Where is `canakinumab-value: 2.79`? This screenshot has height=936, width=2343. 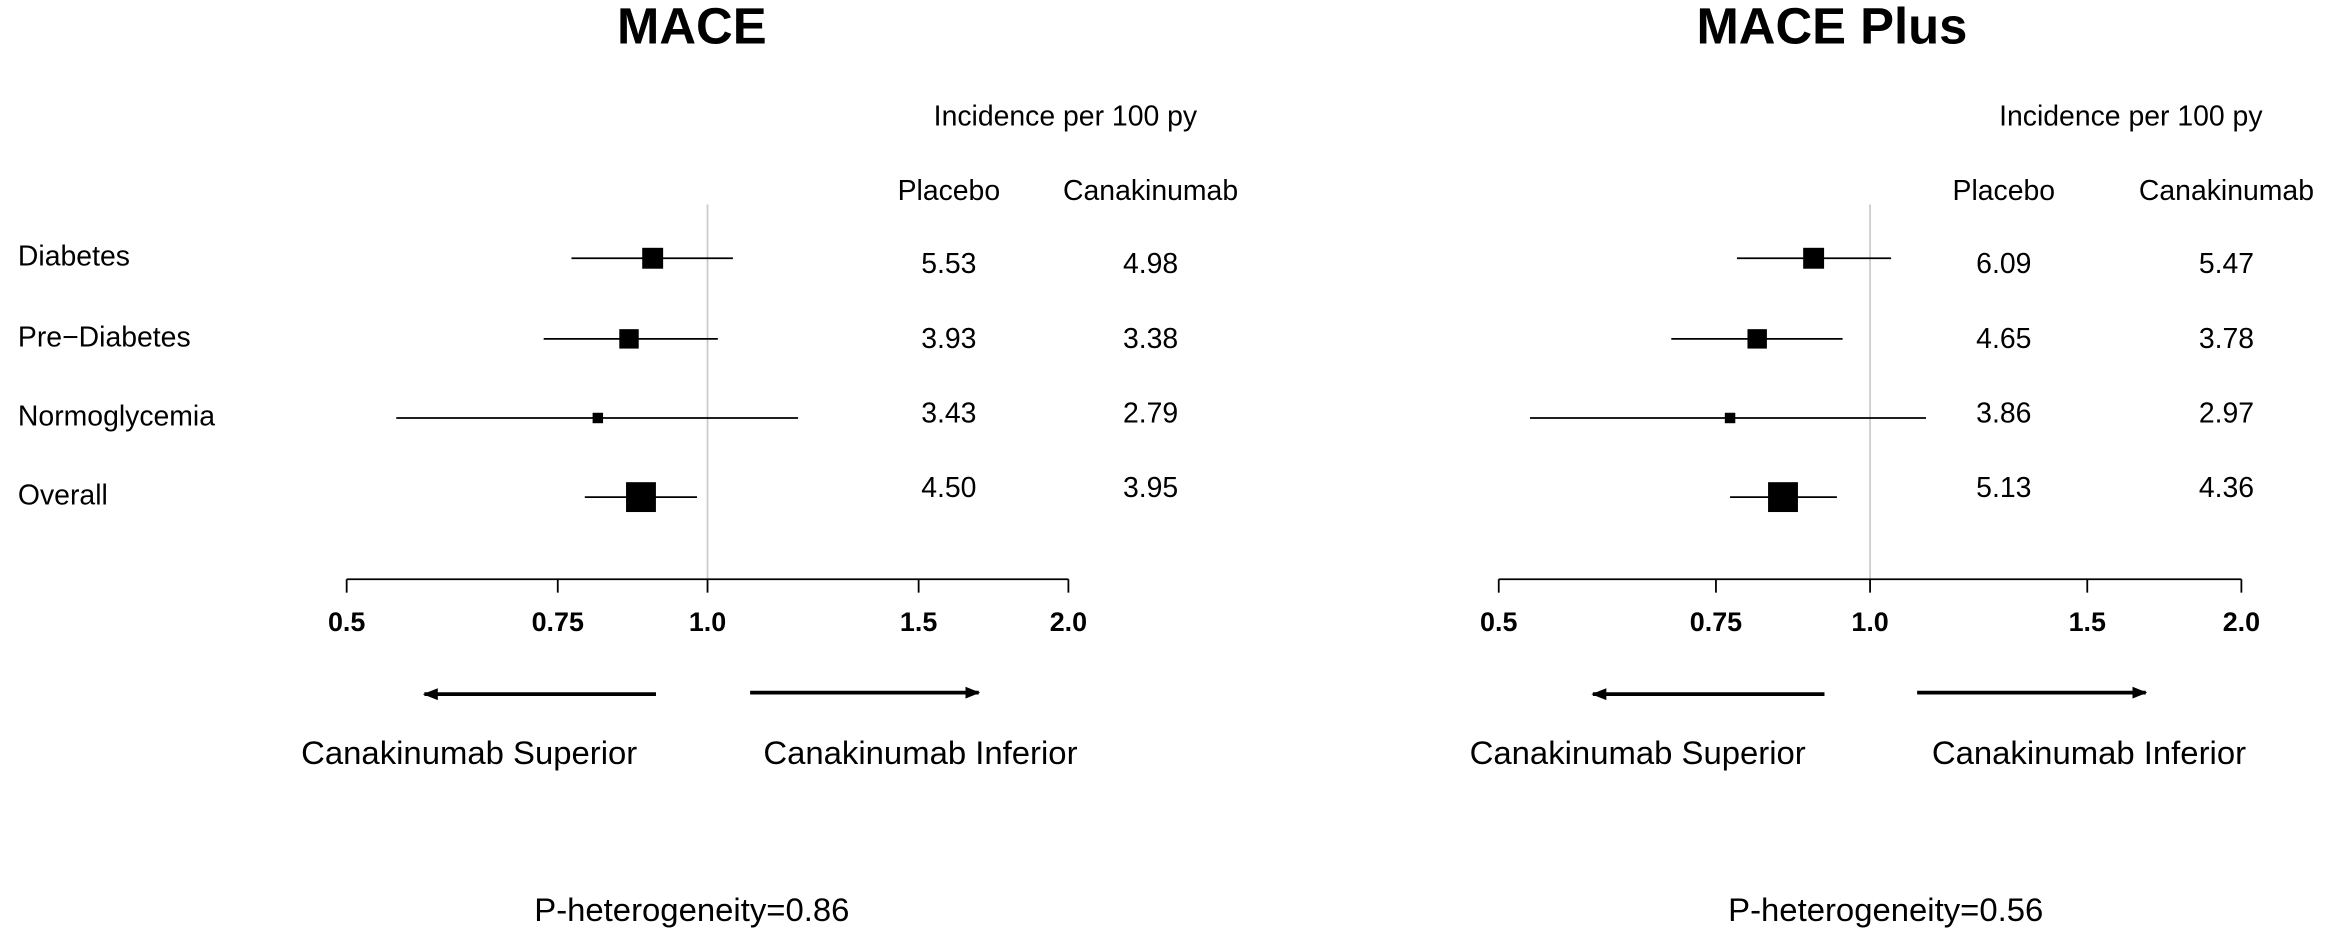
canakinumab-value: 2.79 is located at coordinates (1150, 414).